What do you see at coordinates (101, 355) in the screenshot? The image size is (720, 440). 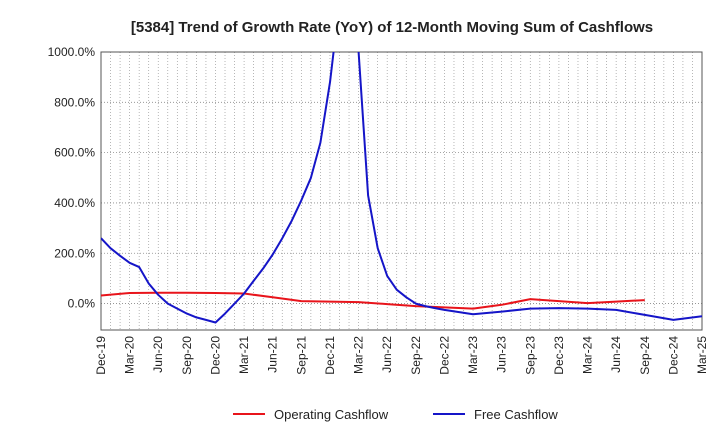 I see `x-tick-label: Dec-19` at bounding box center [101, 355].